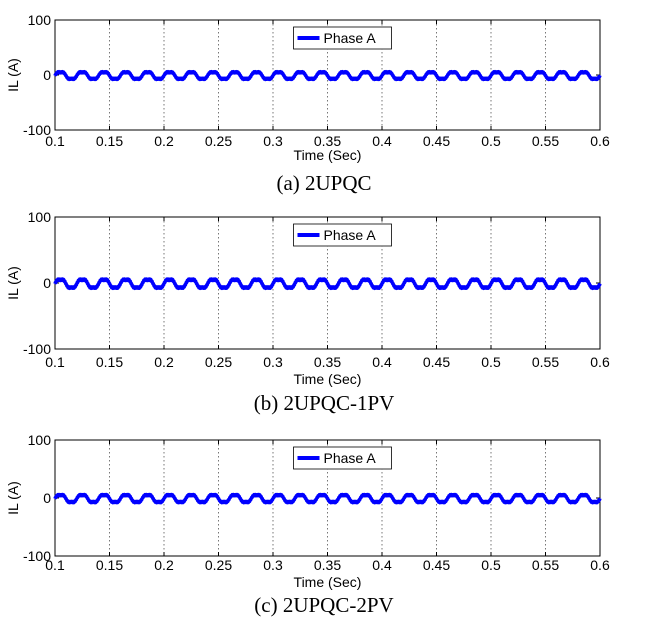  I want to click on figure-caption: (a) 2UPQC, so click(323, 183).